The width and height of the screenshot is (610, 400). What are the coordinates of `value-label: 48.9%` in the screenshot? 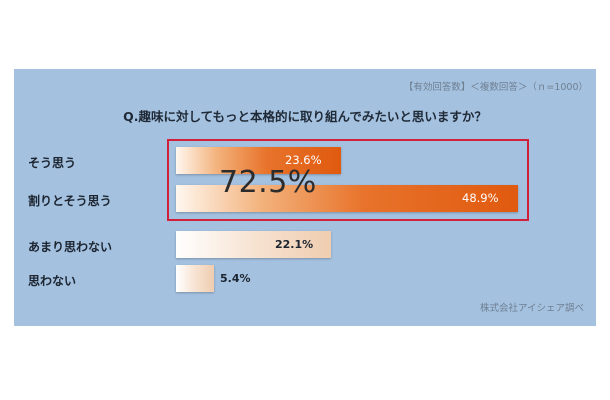 It's located at (480, 198).